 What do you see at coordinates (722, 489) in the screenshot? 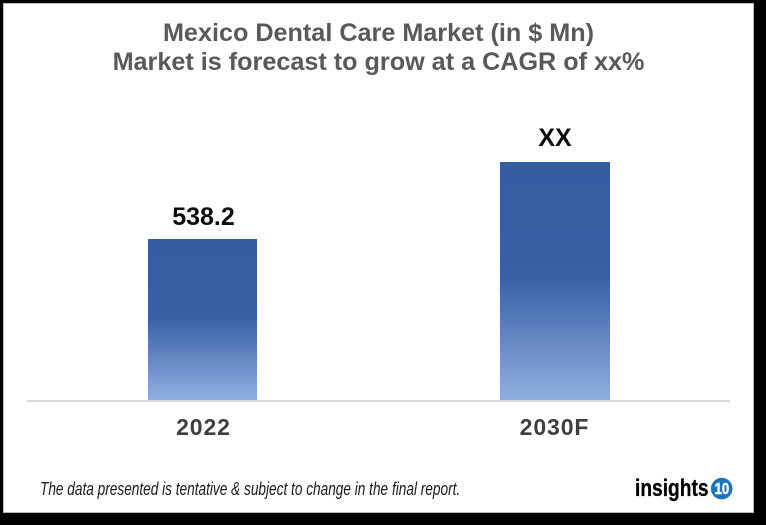
I see `svg-text: 10` at bounding box center [722, 489].